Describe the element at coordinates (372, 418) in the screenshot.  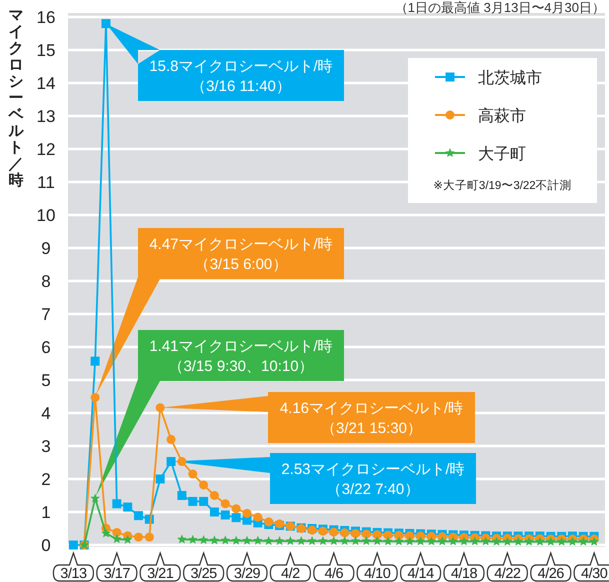
I see `annotation: 4.16マイクロシーベルト/時（3/21 15:30）` at that location.